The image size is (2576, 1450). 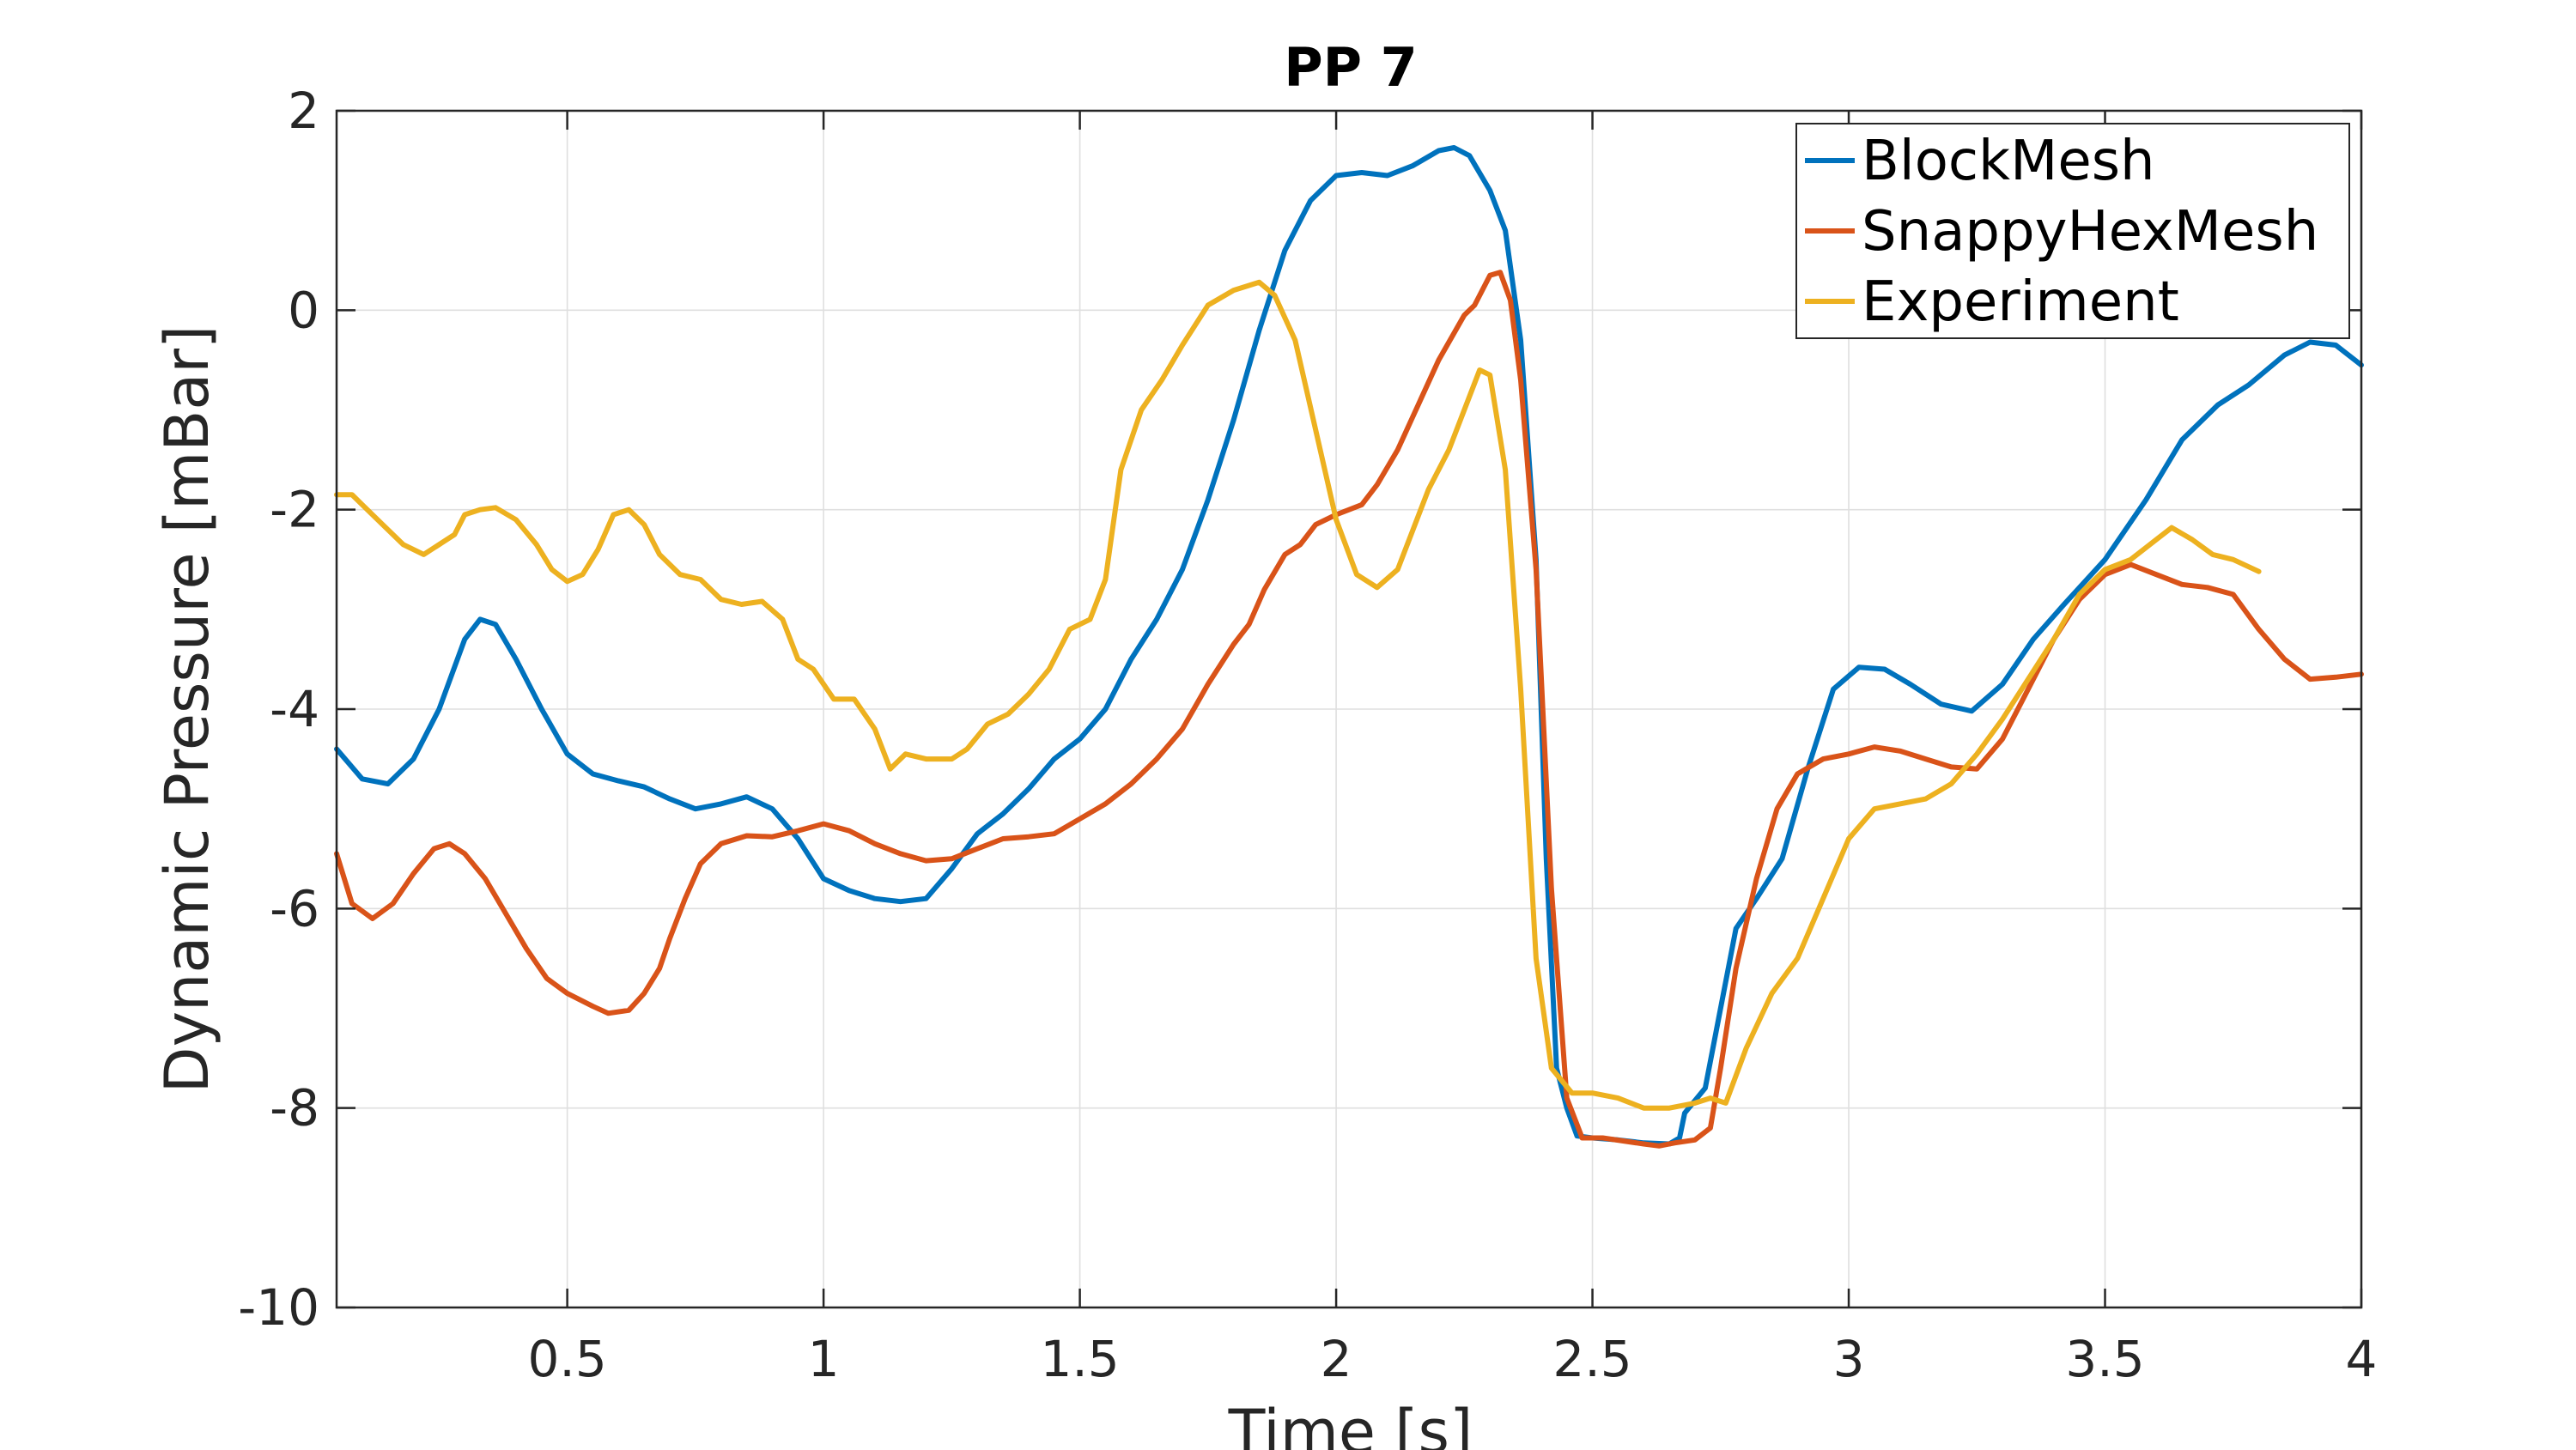 What do you see at coordinates (2009, 162) in the screenshot?
I see `legend-label-blockmesh: BlockMesh` at bounding box center [2009, 162].